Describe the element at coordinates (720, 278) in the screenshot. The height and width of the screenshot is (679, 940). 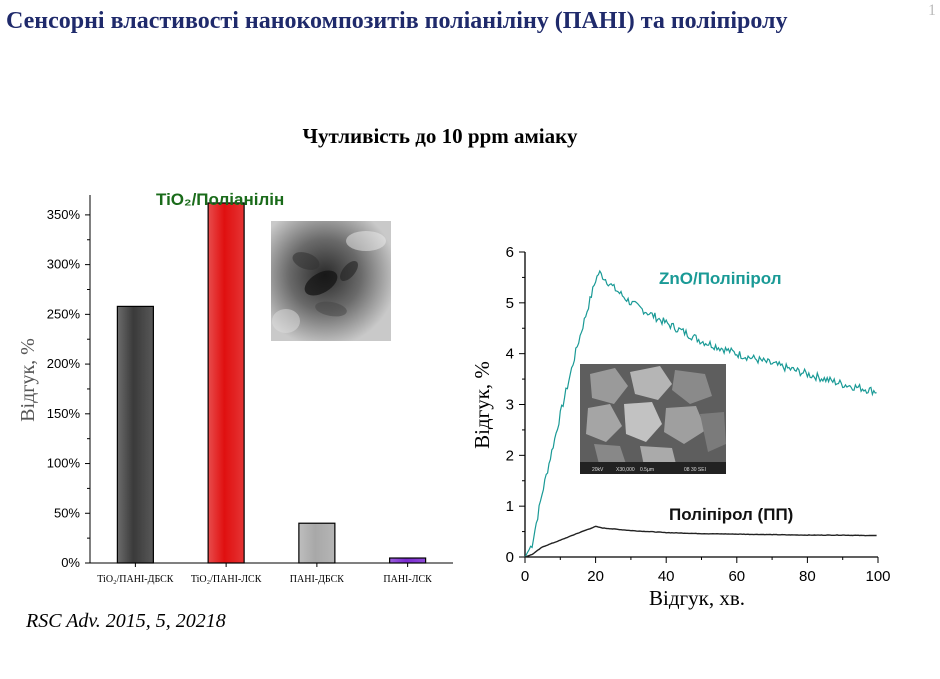
I see `series-label-zno-ppy: ZnO/Поліпірол` at that location.